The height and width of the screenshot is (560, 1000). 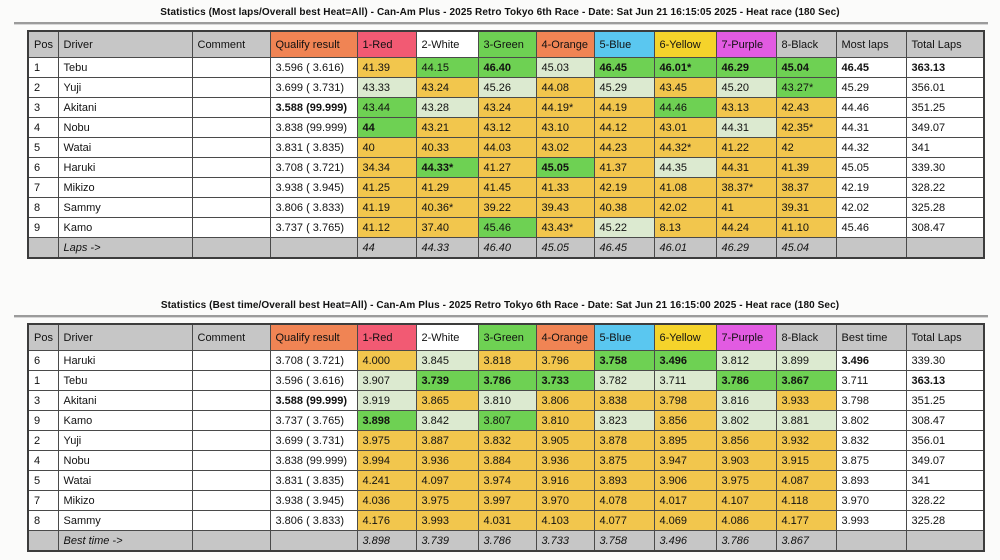 I want to click on lane-result-cell: 3.845, so click(x=447, y=360).